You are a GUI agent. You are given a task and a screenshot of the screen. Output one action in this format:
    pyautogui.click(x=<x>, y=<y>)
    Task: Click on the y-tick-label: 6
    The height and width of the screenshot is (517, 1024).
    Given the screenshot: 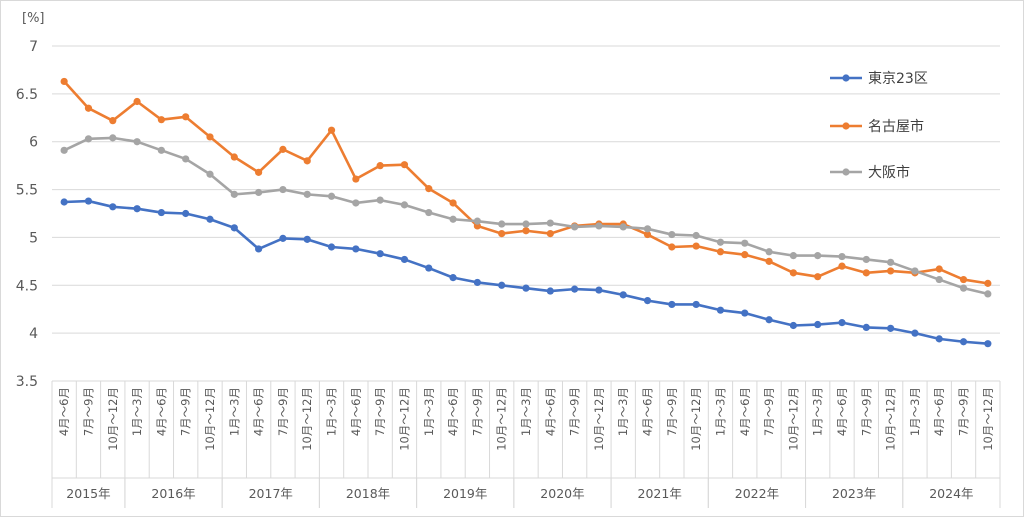 What is the action you would take?
    pyautogui.click(x=33, y=143)
    